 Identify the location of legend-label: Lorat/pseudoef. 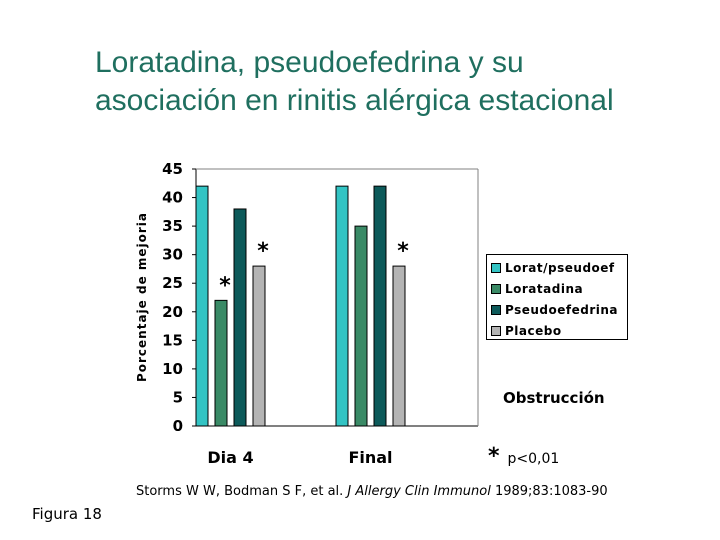
(560, 267).